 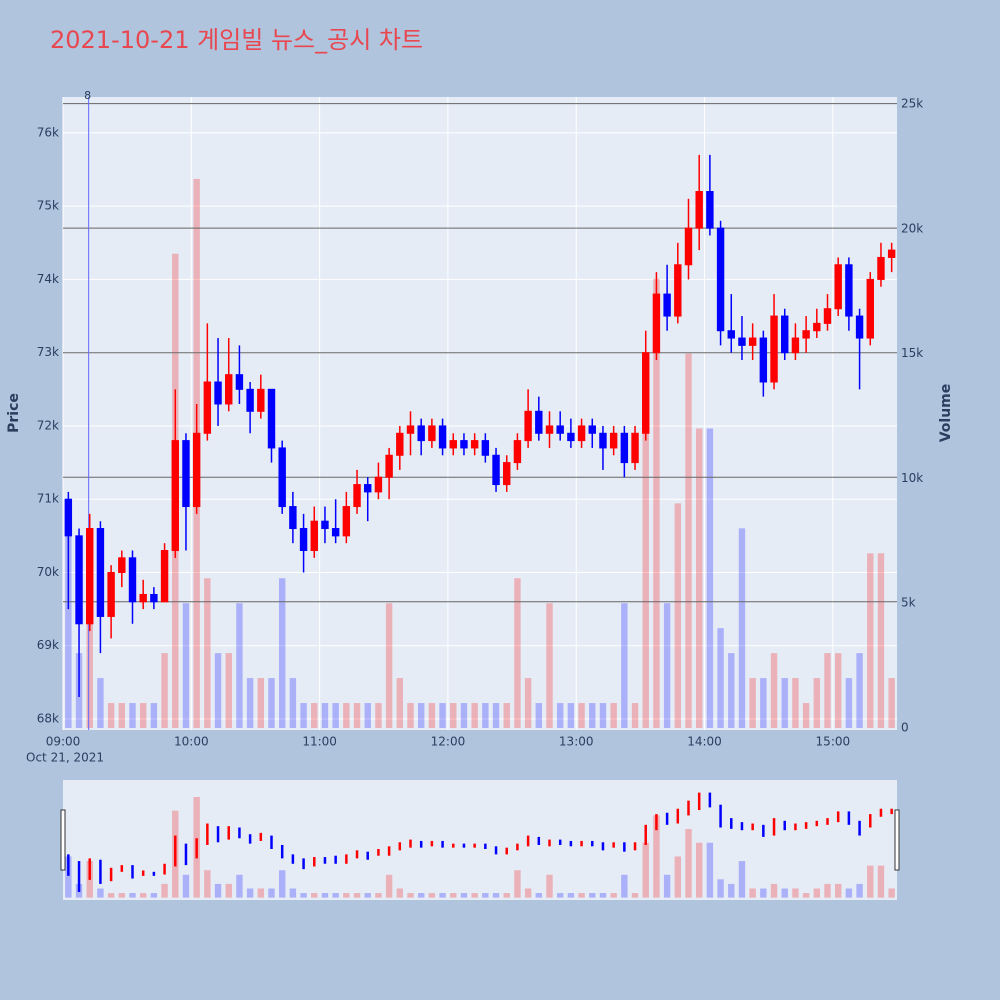 I want to click on y2-tick-label: 10k, so click(x=912, y=478).